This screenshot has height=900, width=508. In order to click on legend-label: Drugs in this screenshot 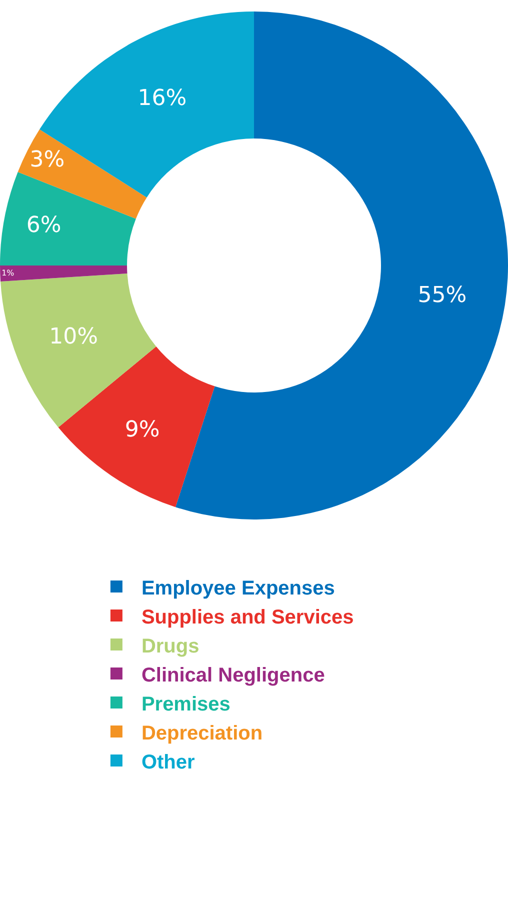, I will do `click(170, 646)`.